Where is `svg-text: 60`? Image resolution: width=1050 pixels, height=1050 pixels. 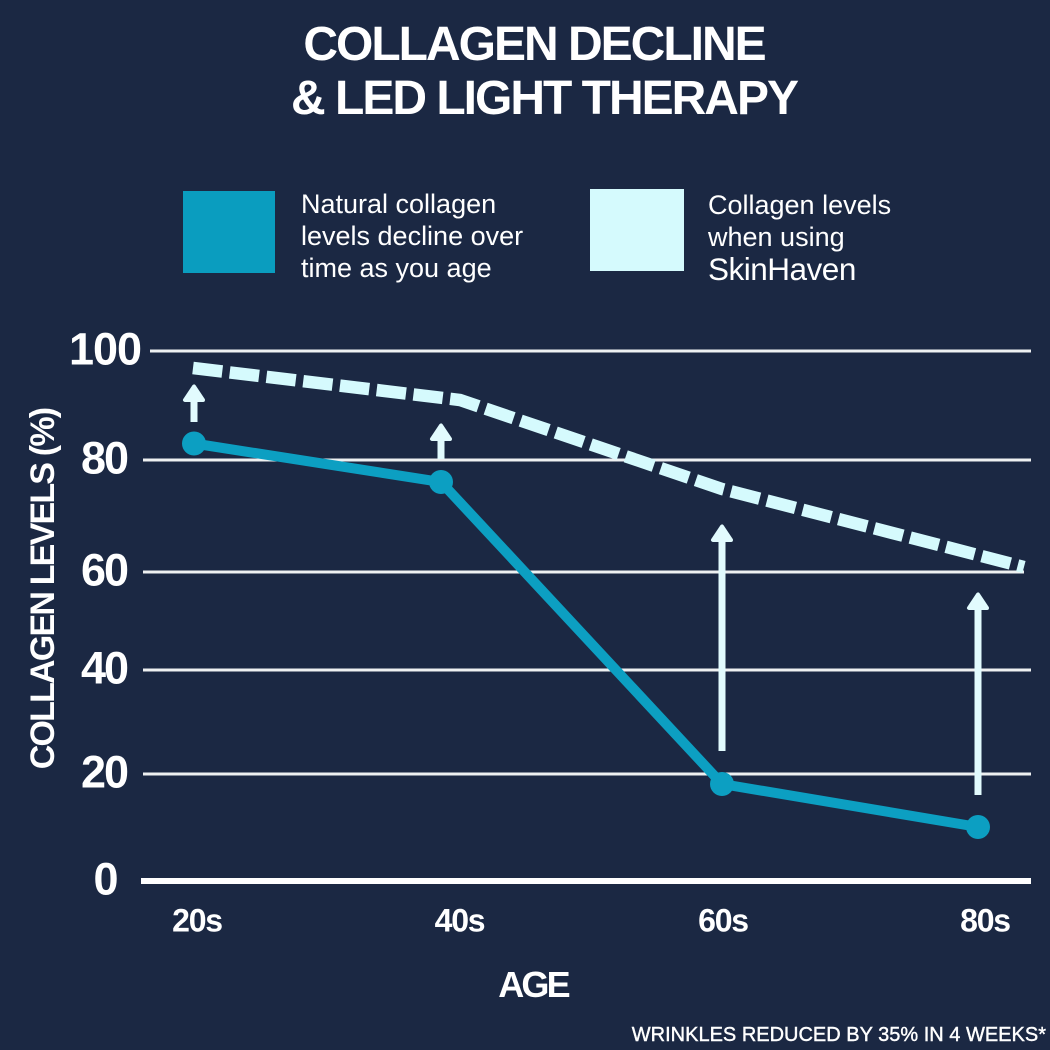
svg-text: 60 is located at coordinates (104, 570).